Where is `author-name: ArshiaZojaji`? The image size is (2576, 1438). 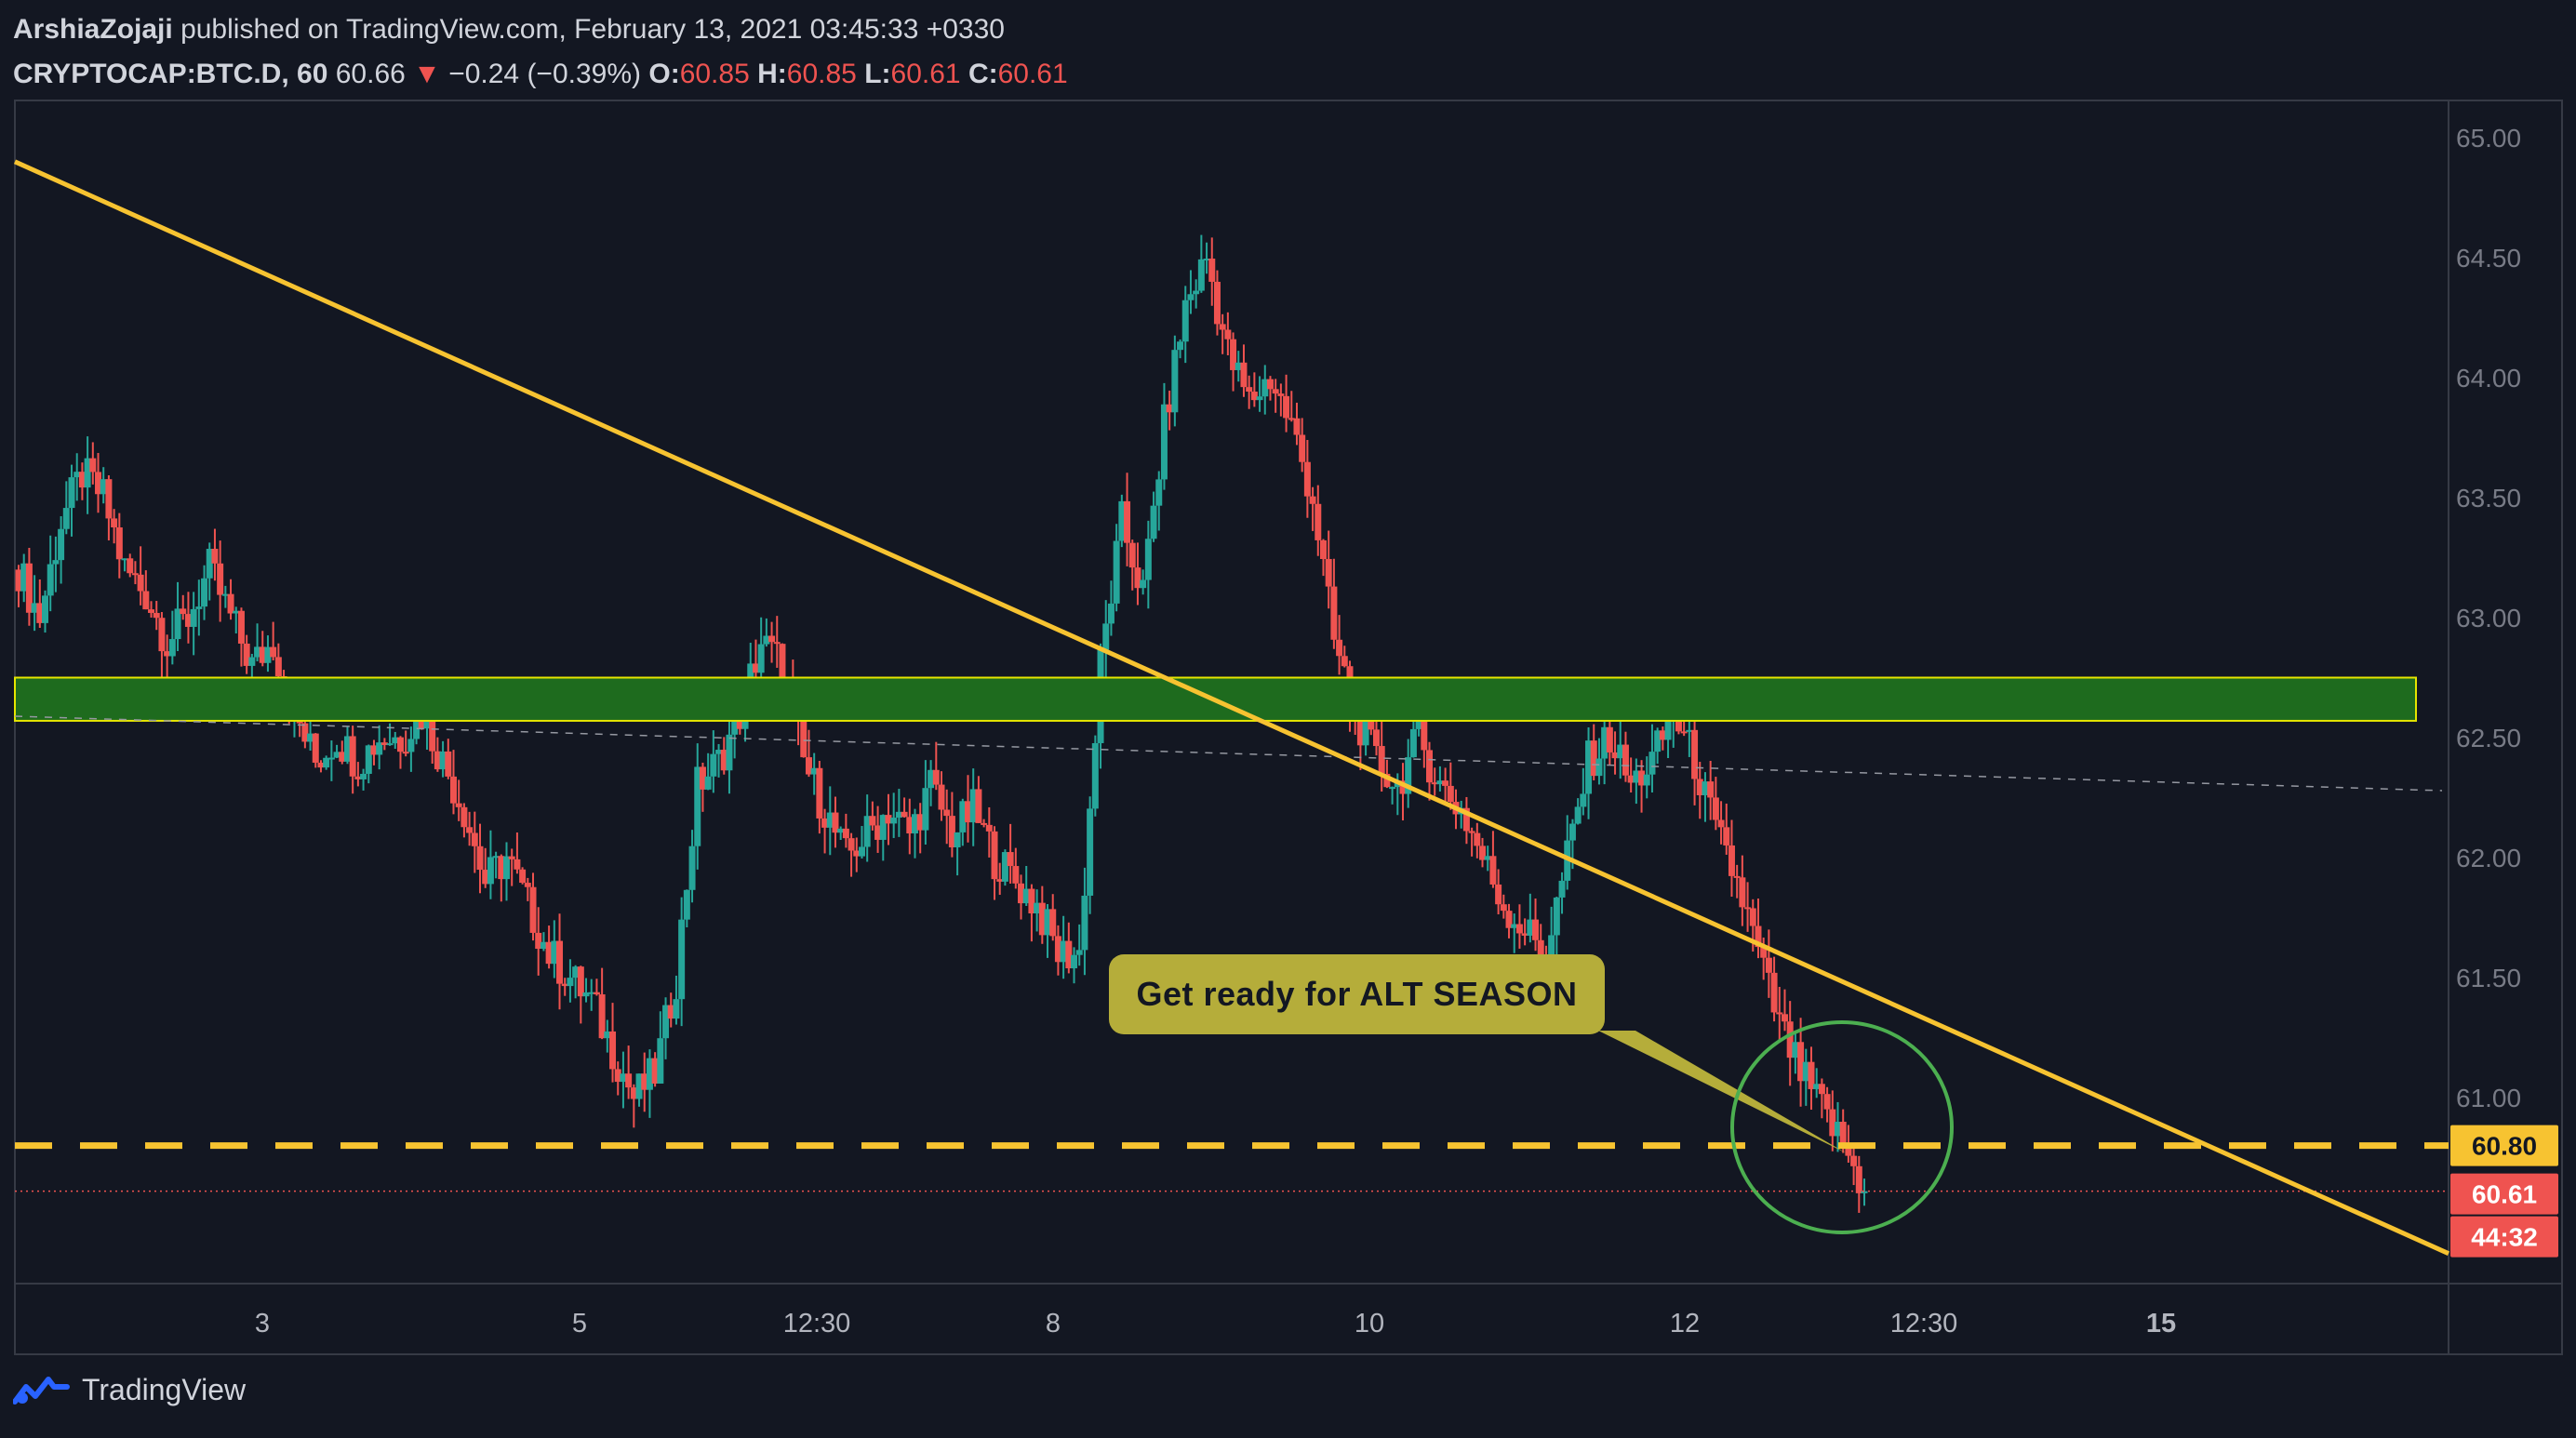
author-name: ArshiaZojaji is located at coordinates (93, 29).